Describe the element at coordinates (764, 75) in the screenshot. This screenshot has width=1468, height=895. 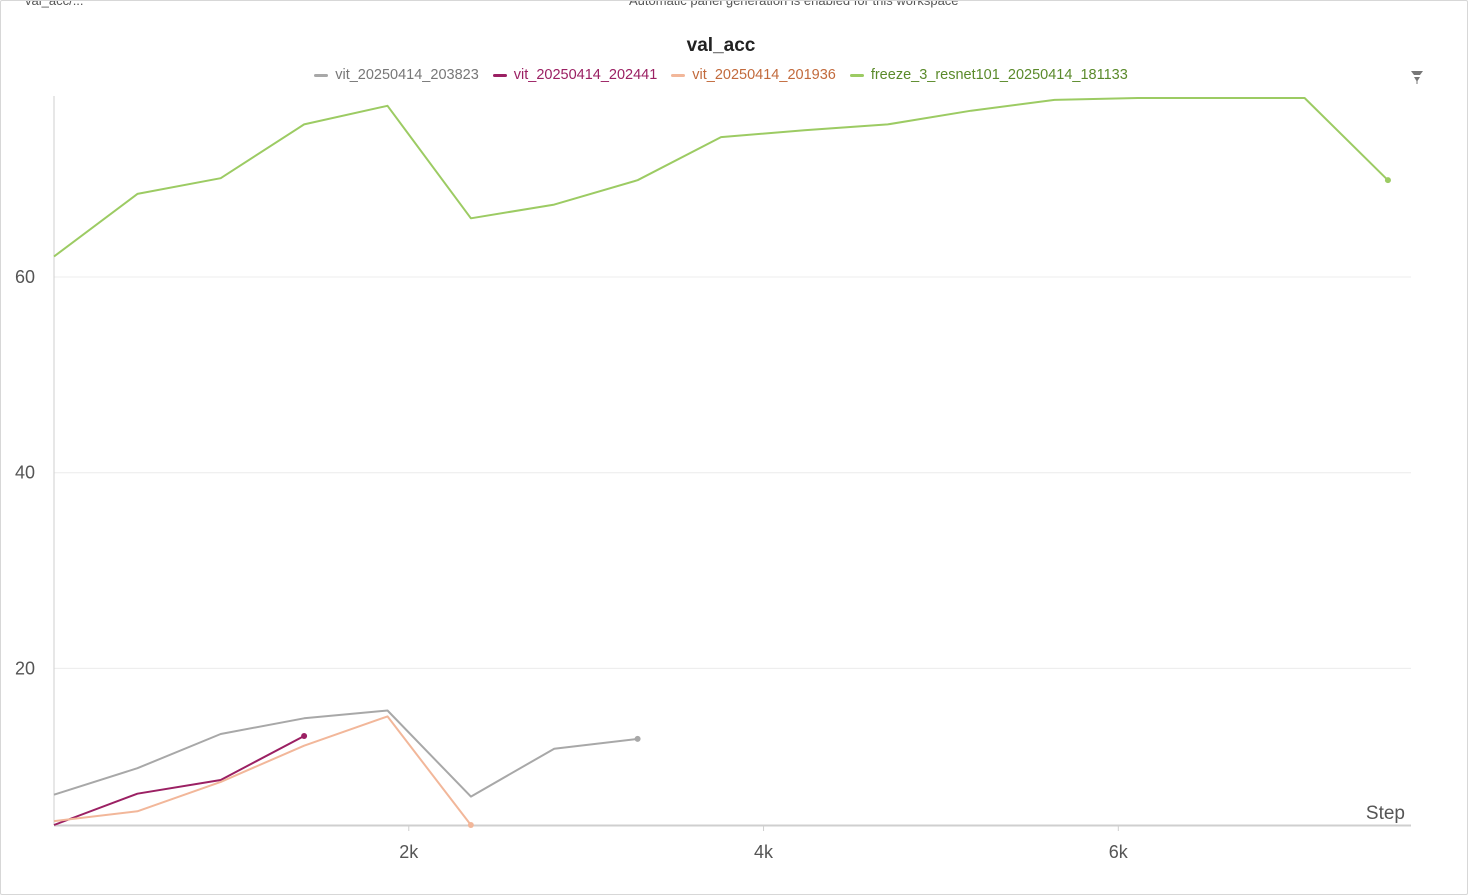
I see `legend-label: vit_20250414_201936` at that location.